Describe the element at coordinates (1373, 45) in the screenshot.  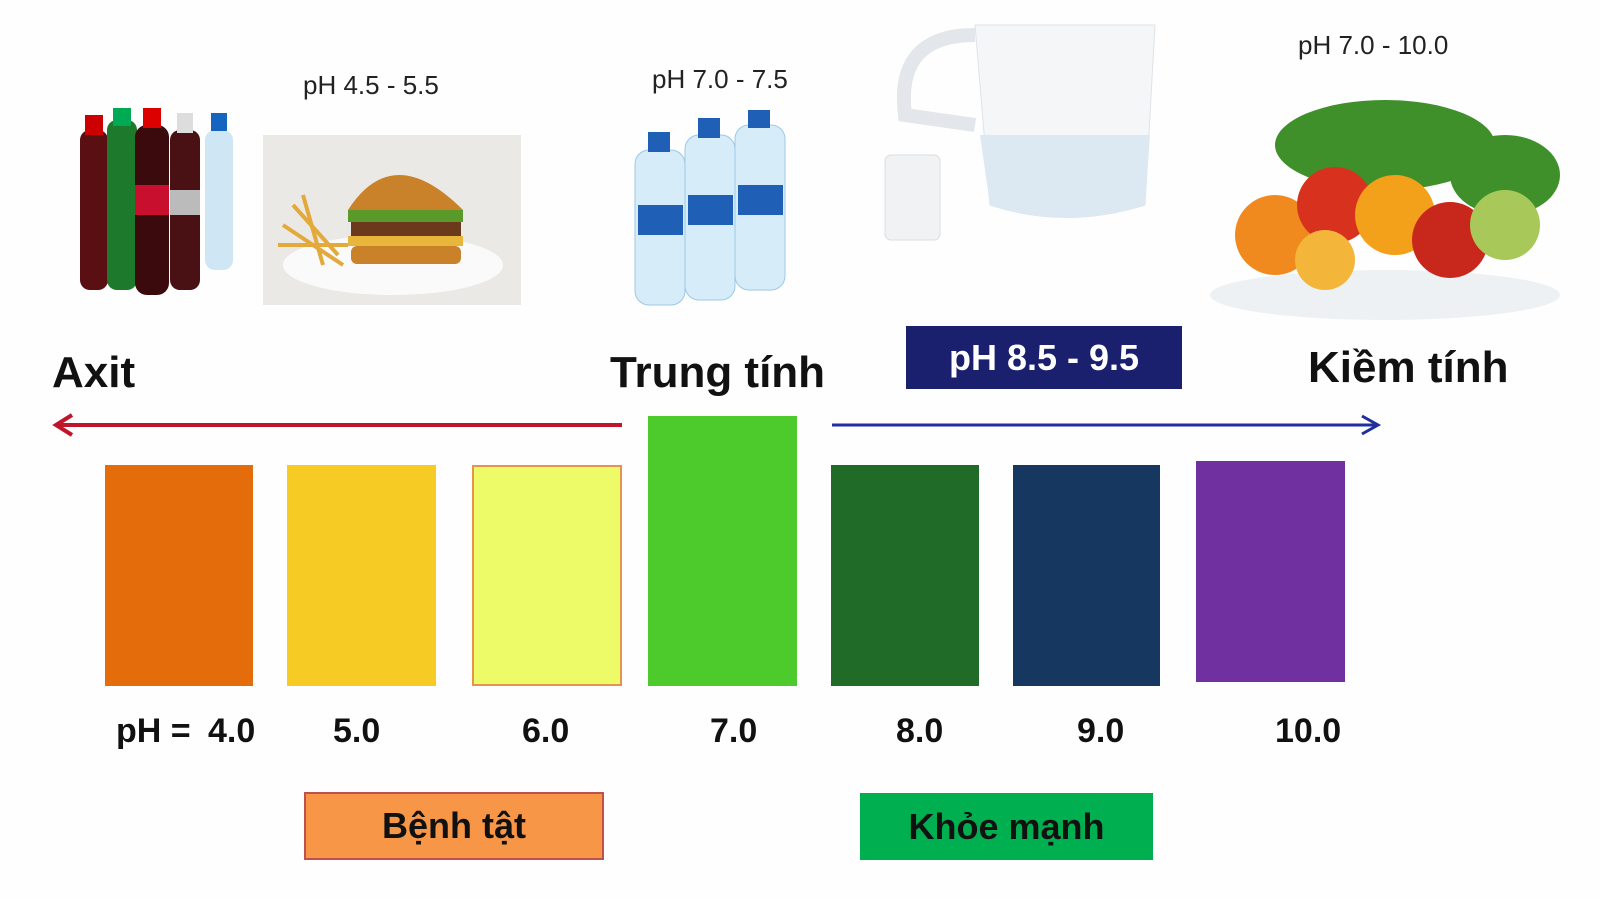
I see `fruits-ph-caption: pH 7.0 - 10.0` at that location.